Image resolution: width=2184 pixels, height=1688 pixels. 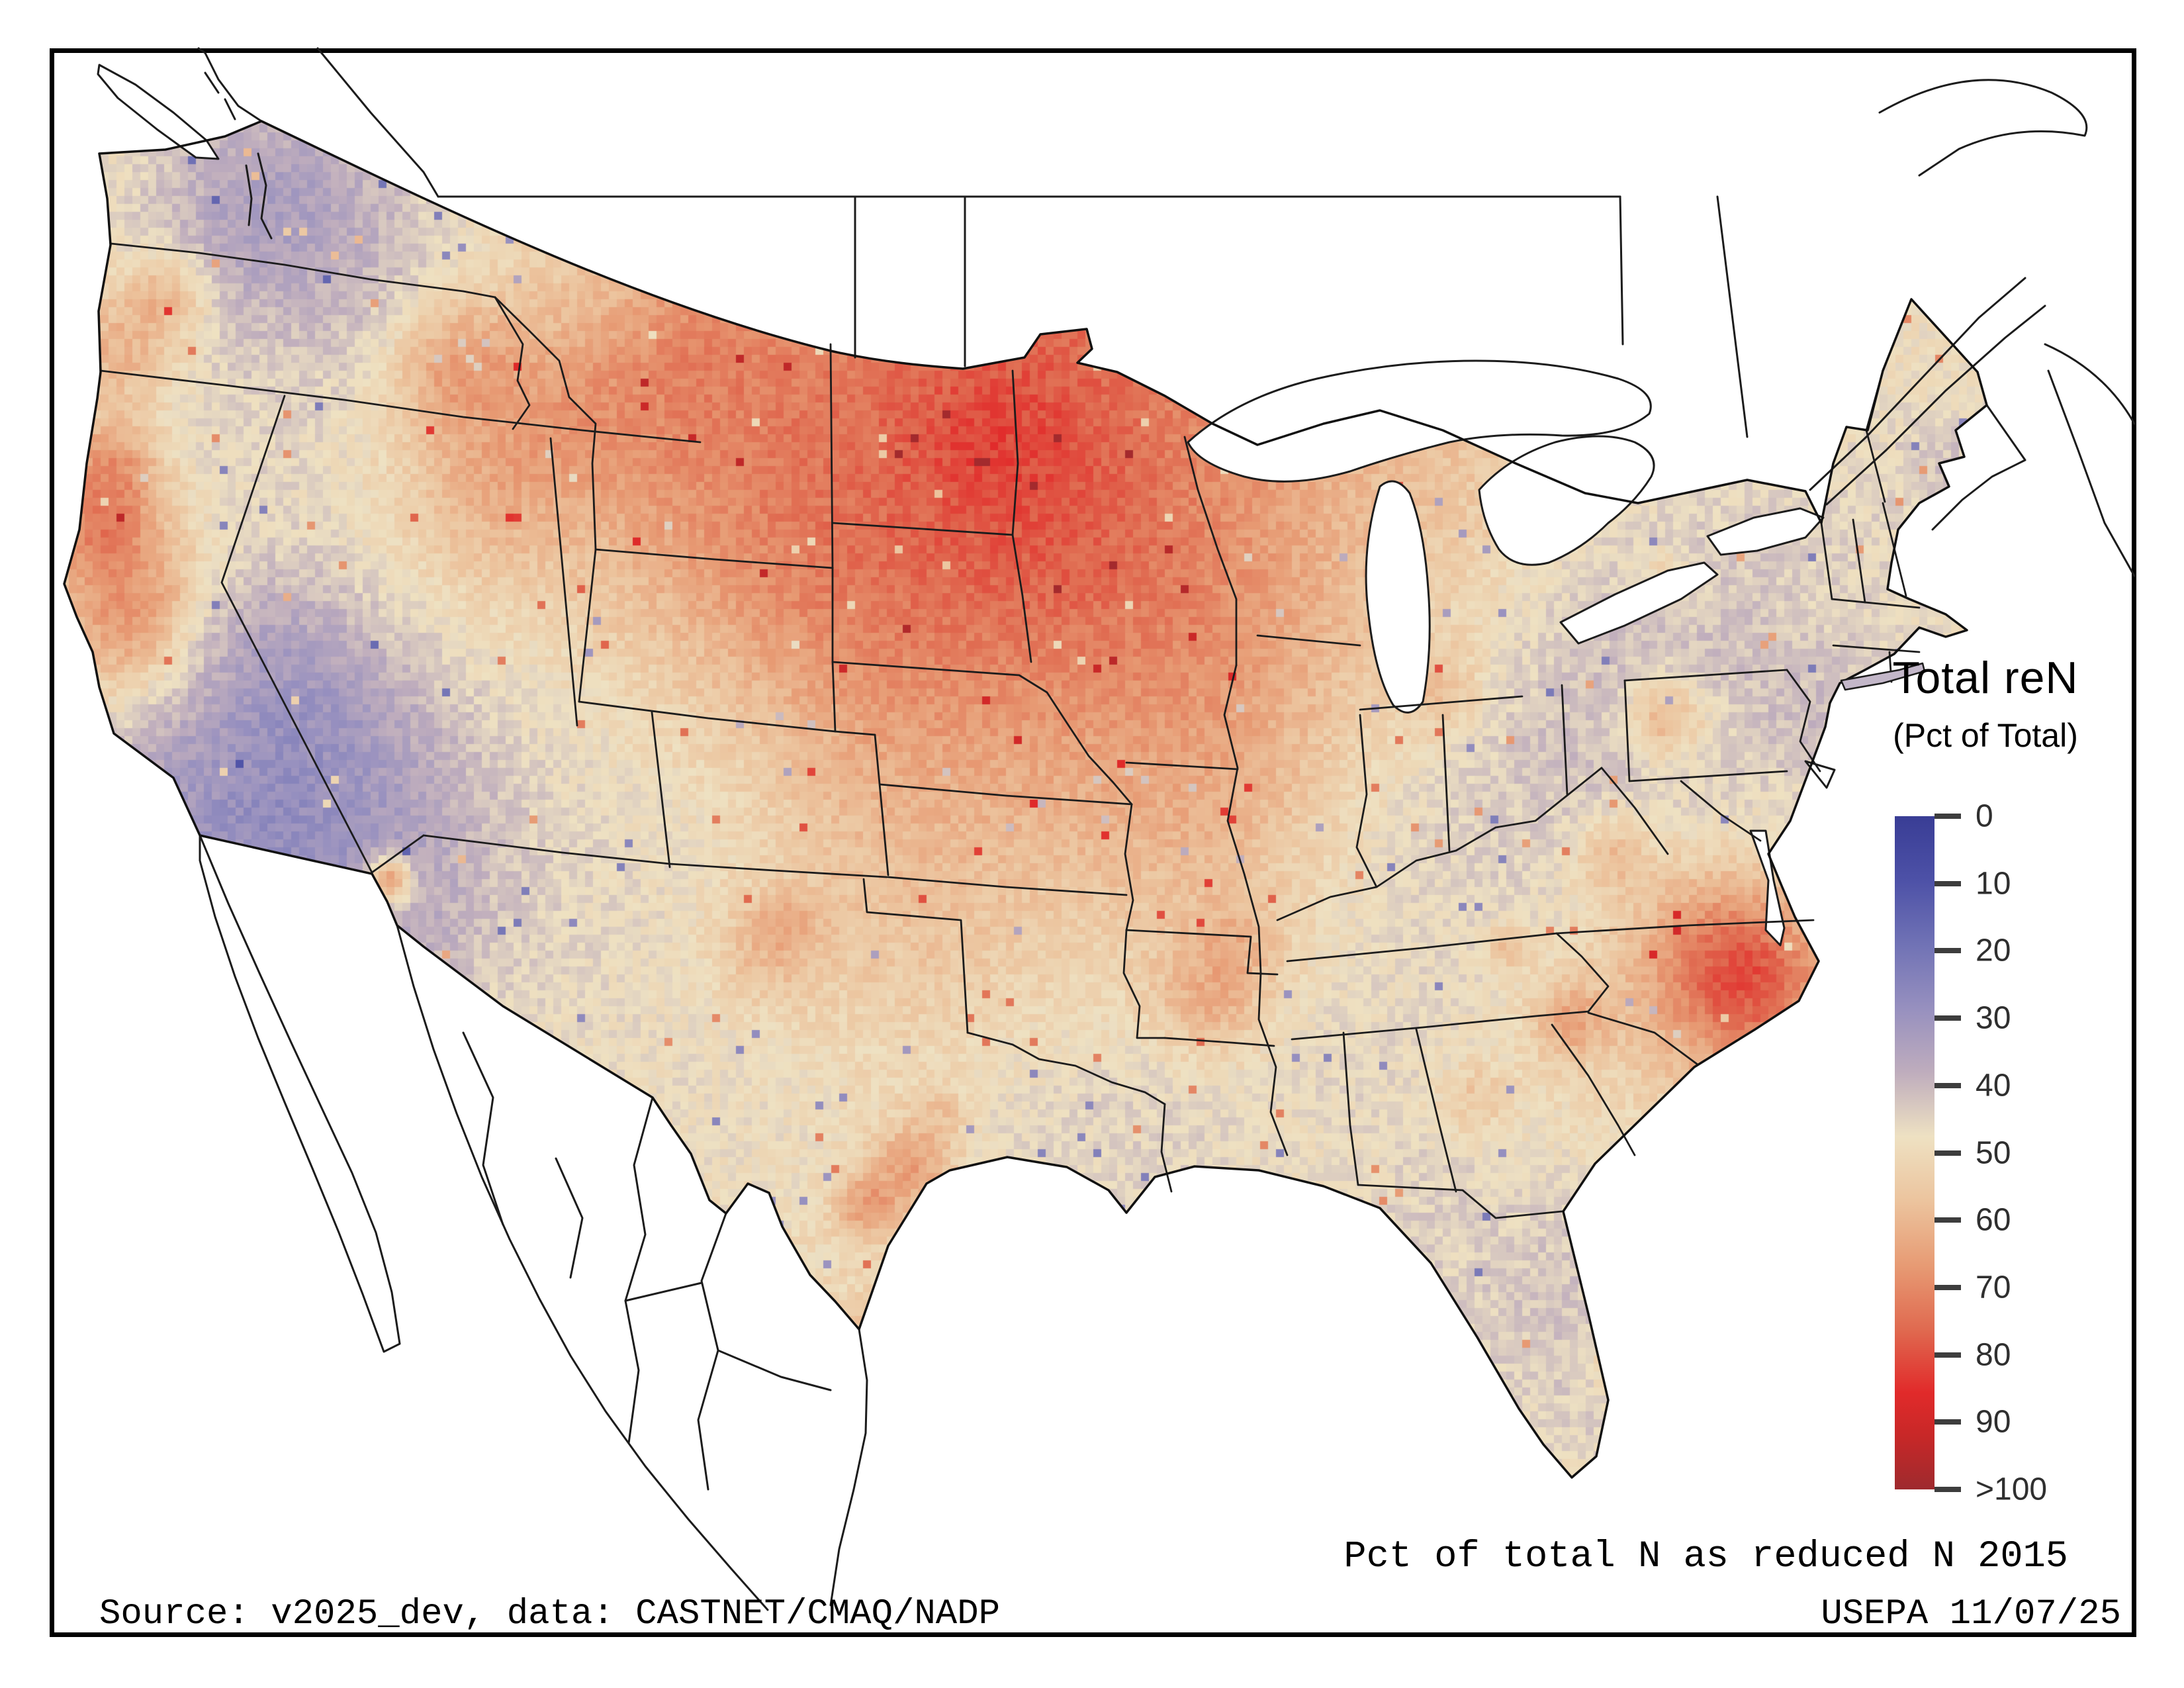 I want to click on chart-caption: Pct of total N as reduced N 2015, so click(x=1706, y=1557).